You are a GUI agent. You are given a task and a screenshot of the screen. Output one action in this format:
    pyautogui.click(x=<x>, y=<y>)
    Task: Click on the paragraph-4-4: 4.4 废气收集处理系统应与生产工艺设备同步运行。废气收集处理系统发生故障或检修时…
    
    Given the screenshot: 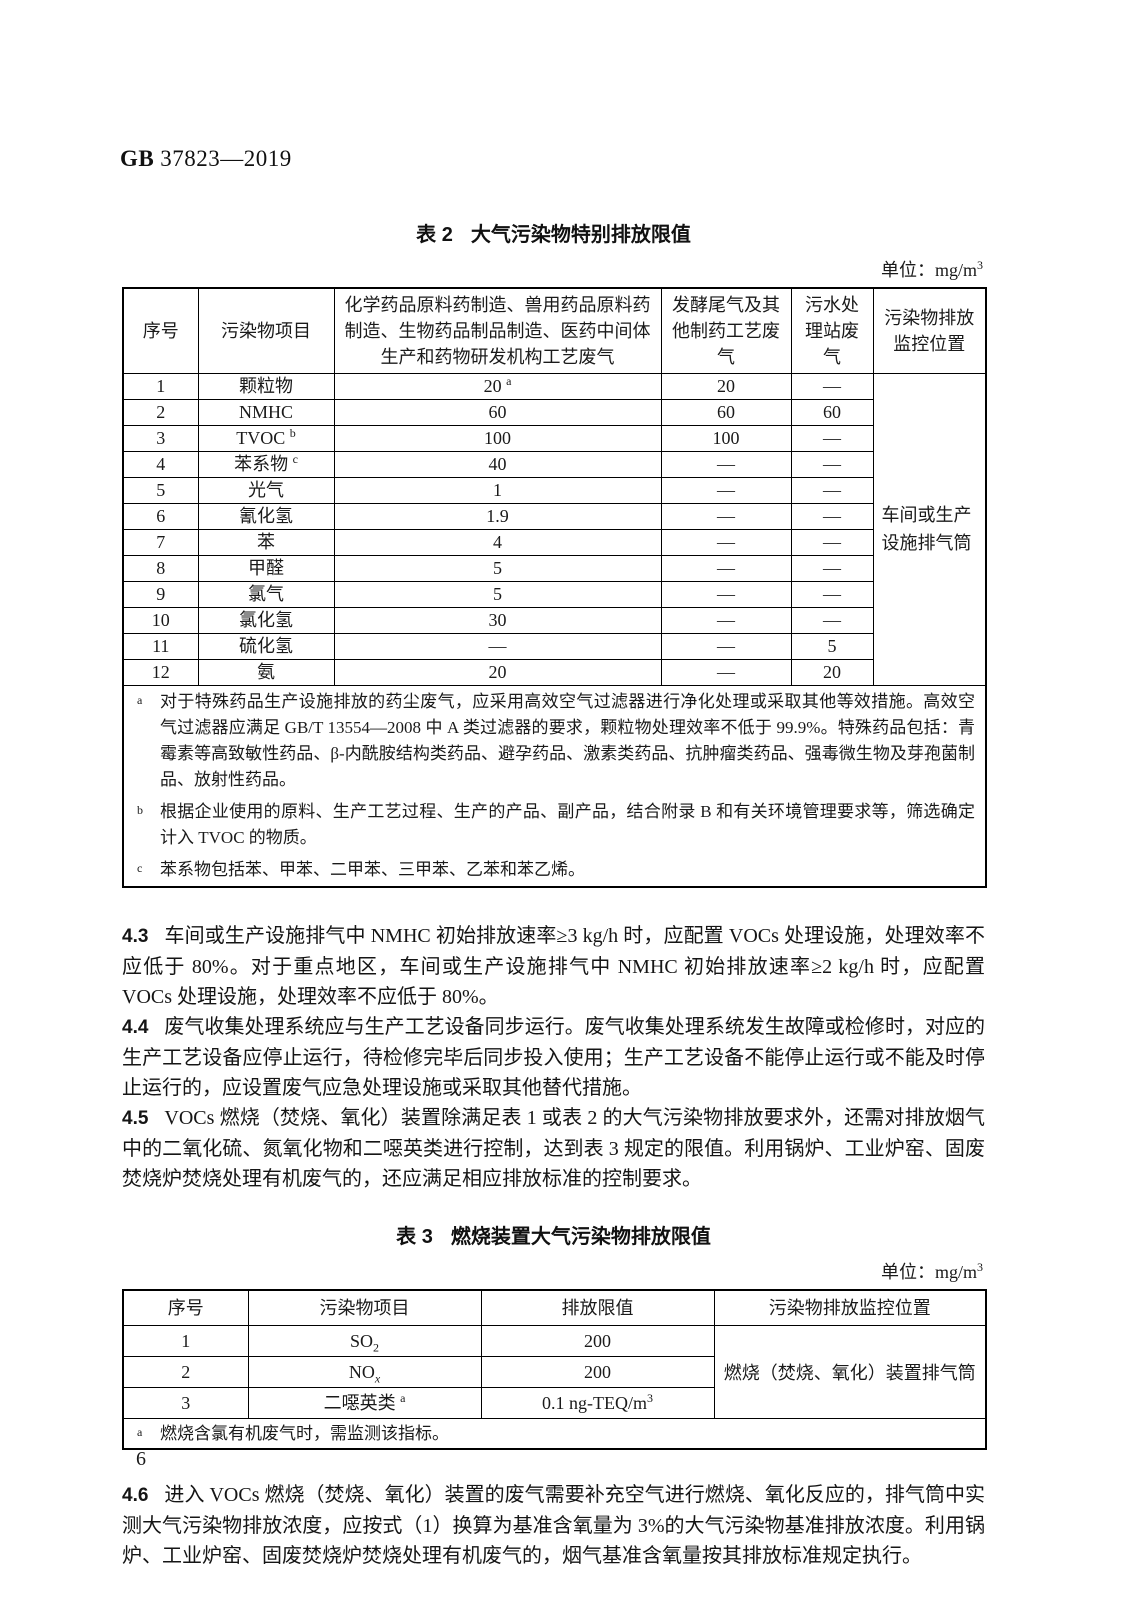 What is the action you would take?
    pyautogui.click(x=553, y=1057)
    